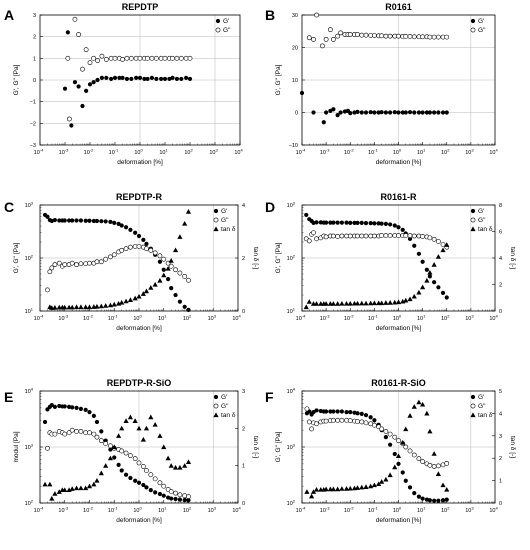 The height and width of the screenshot is (550, 530). Describe the element at coordinates (500, 233) in the screenshot. I see `y2-tick-label: 6` at that location.